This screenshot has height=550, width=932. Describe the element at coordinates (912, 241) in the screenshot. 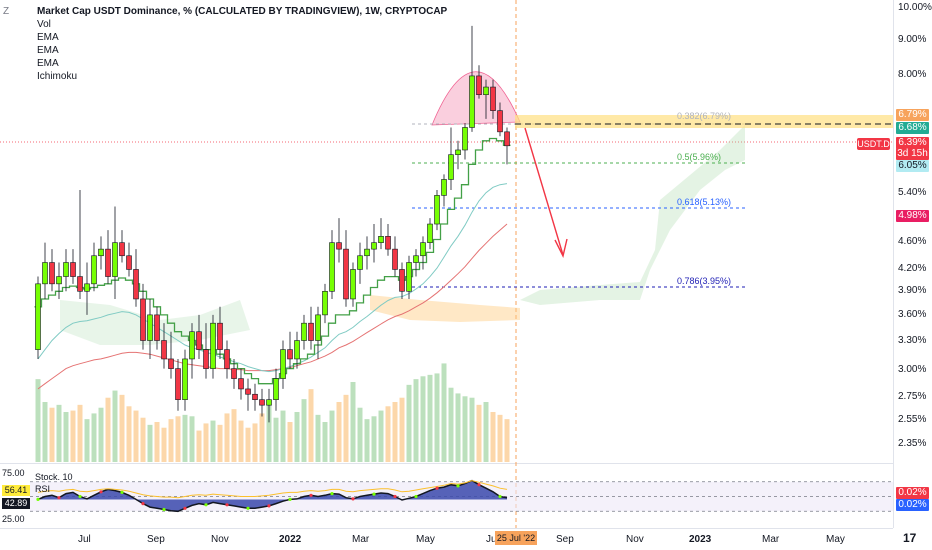

I see `y-tick-label: 4.60%` at that location.